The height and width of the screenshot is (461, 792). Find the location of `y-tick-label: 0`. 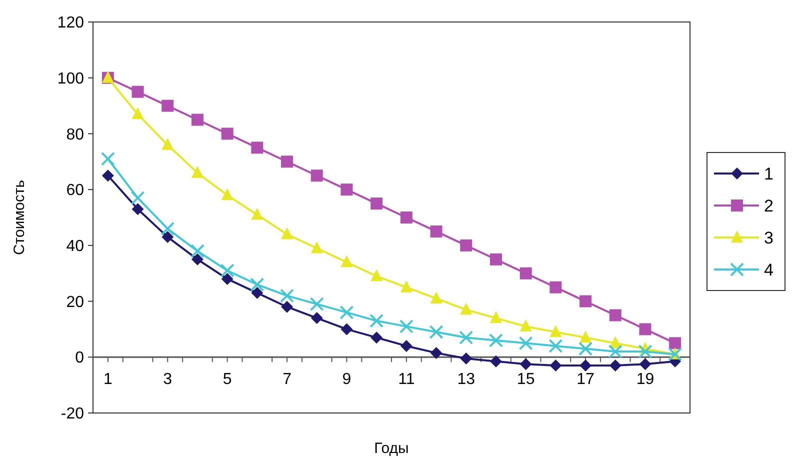

y-tick-label: 0 is located at coordinates (79, 358).